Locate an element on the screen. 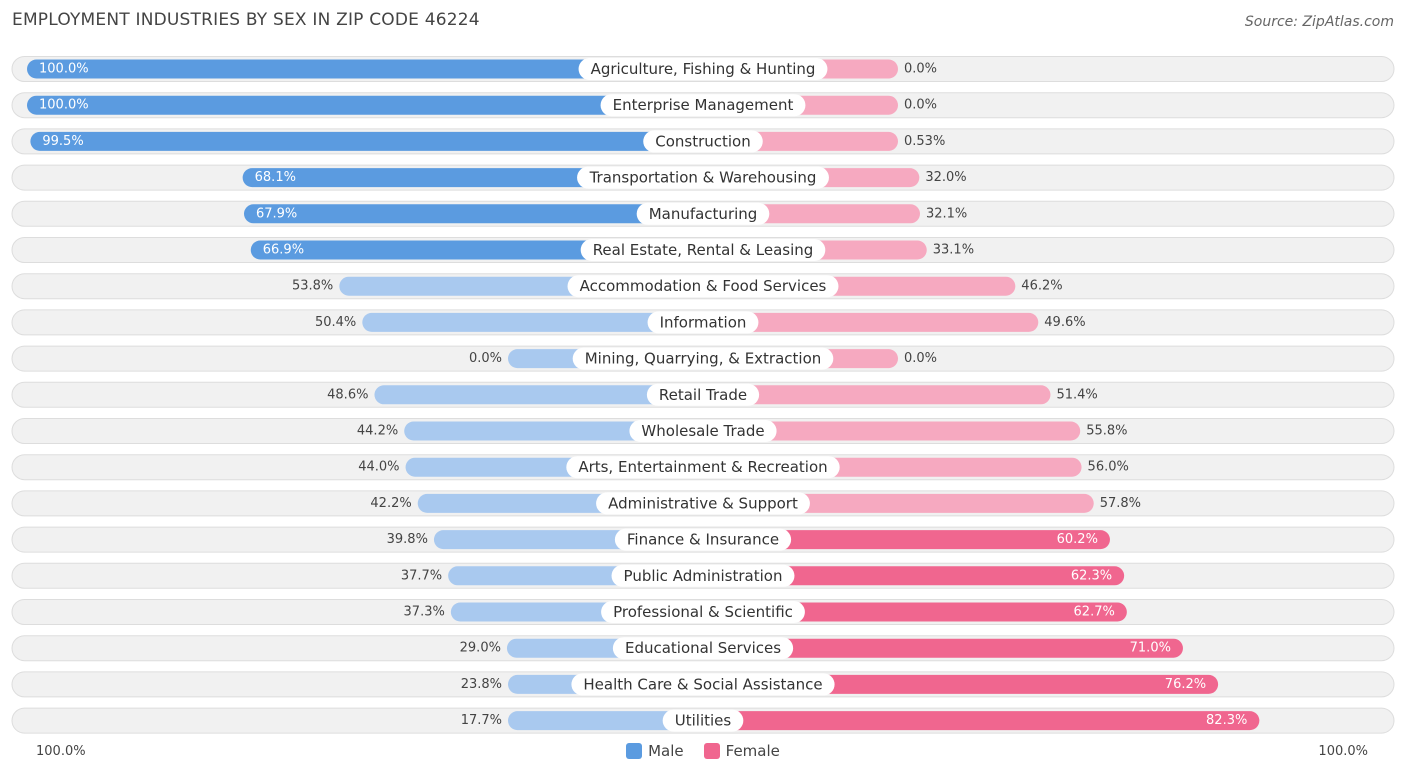  category-label: Enterprise Management is located at coordinates (703, 105).